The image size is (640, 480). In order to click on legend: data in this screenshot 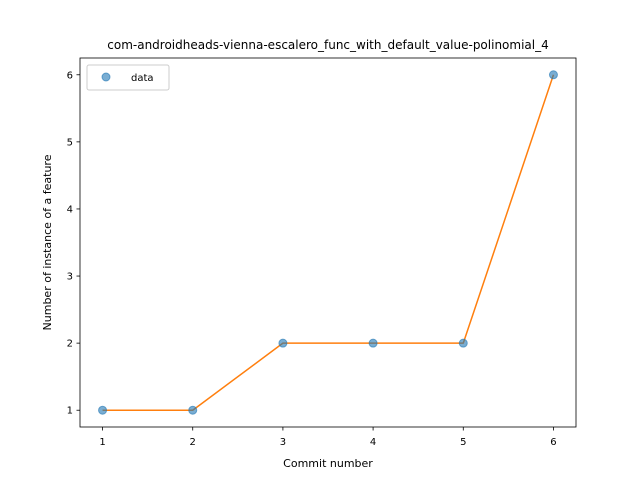, I will do `click(128, 77)`.